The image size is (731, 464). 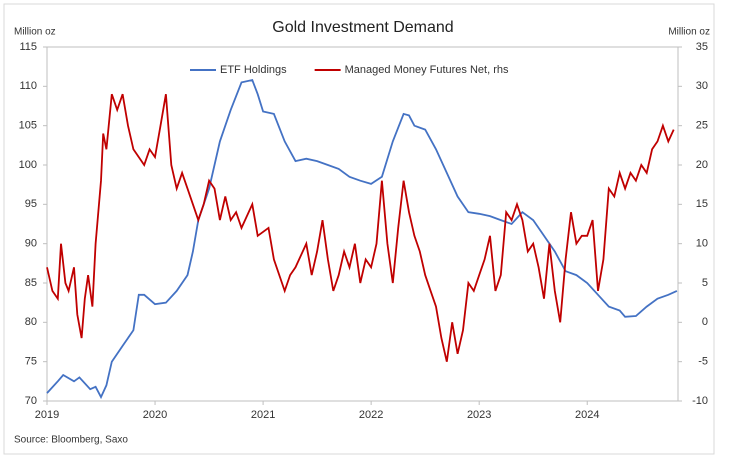 What do you see at coordinates (371, 415) in the screenshot?
I see `x-tick-label: 2022` at bounding box center [371, 415].